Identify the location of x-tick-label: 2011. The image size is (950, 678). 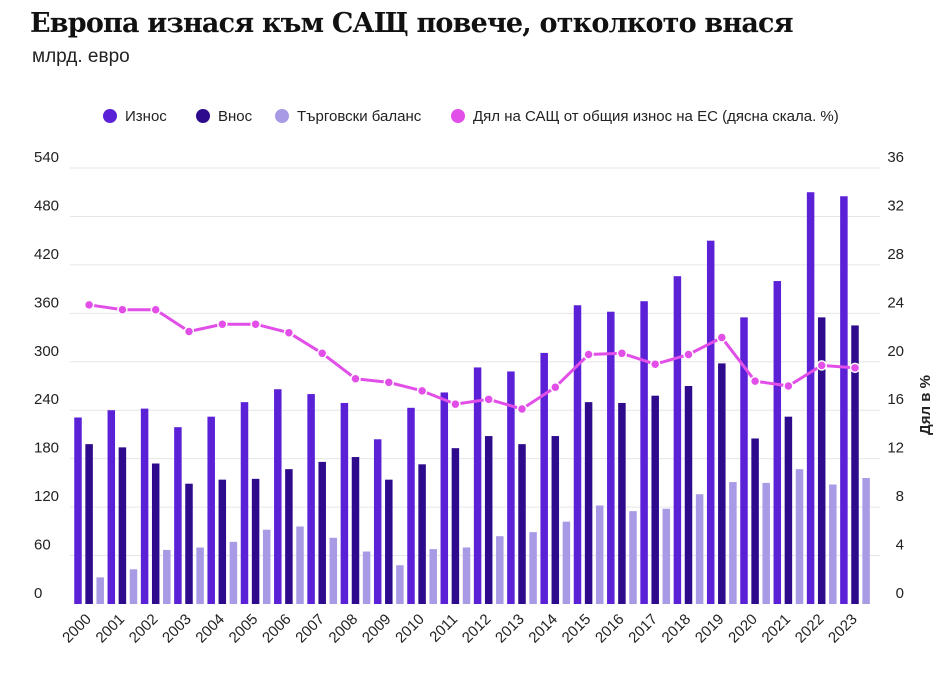
(443, 628).